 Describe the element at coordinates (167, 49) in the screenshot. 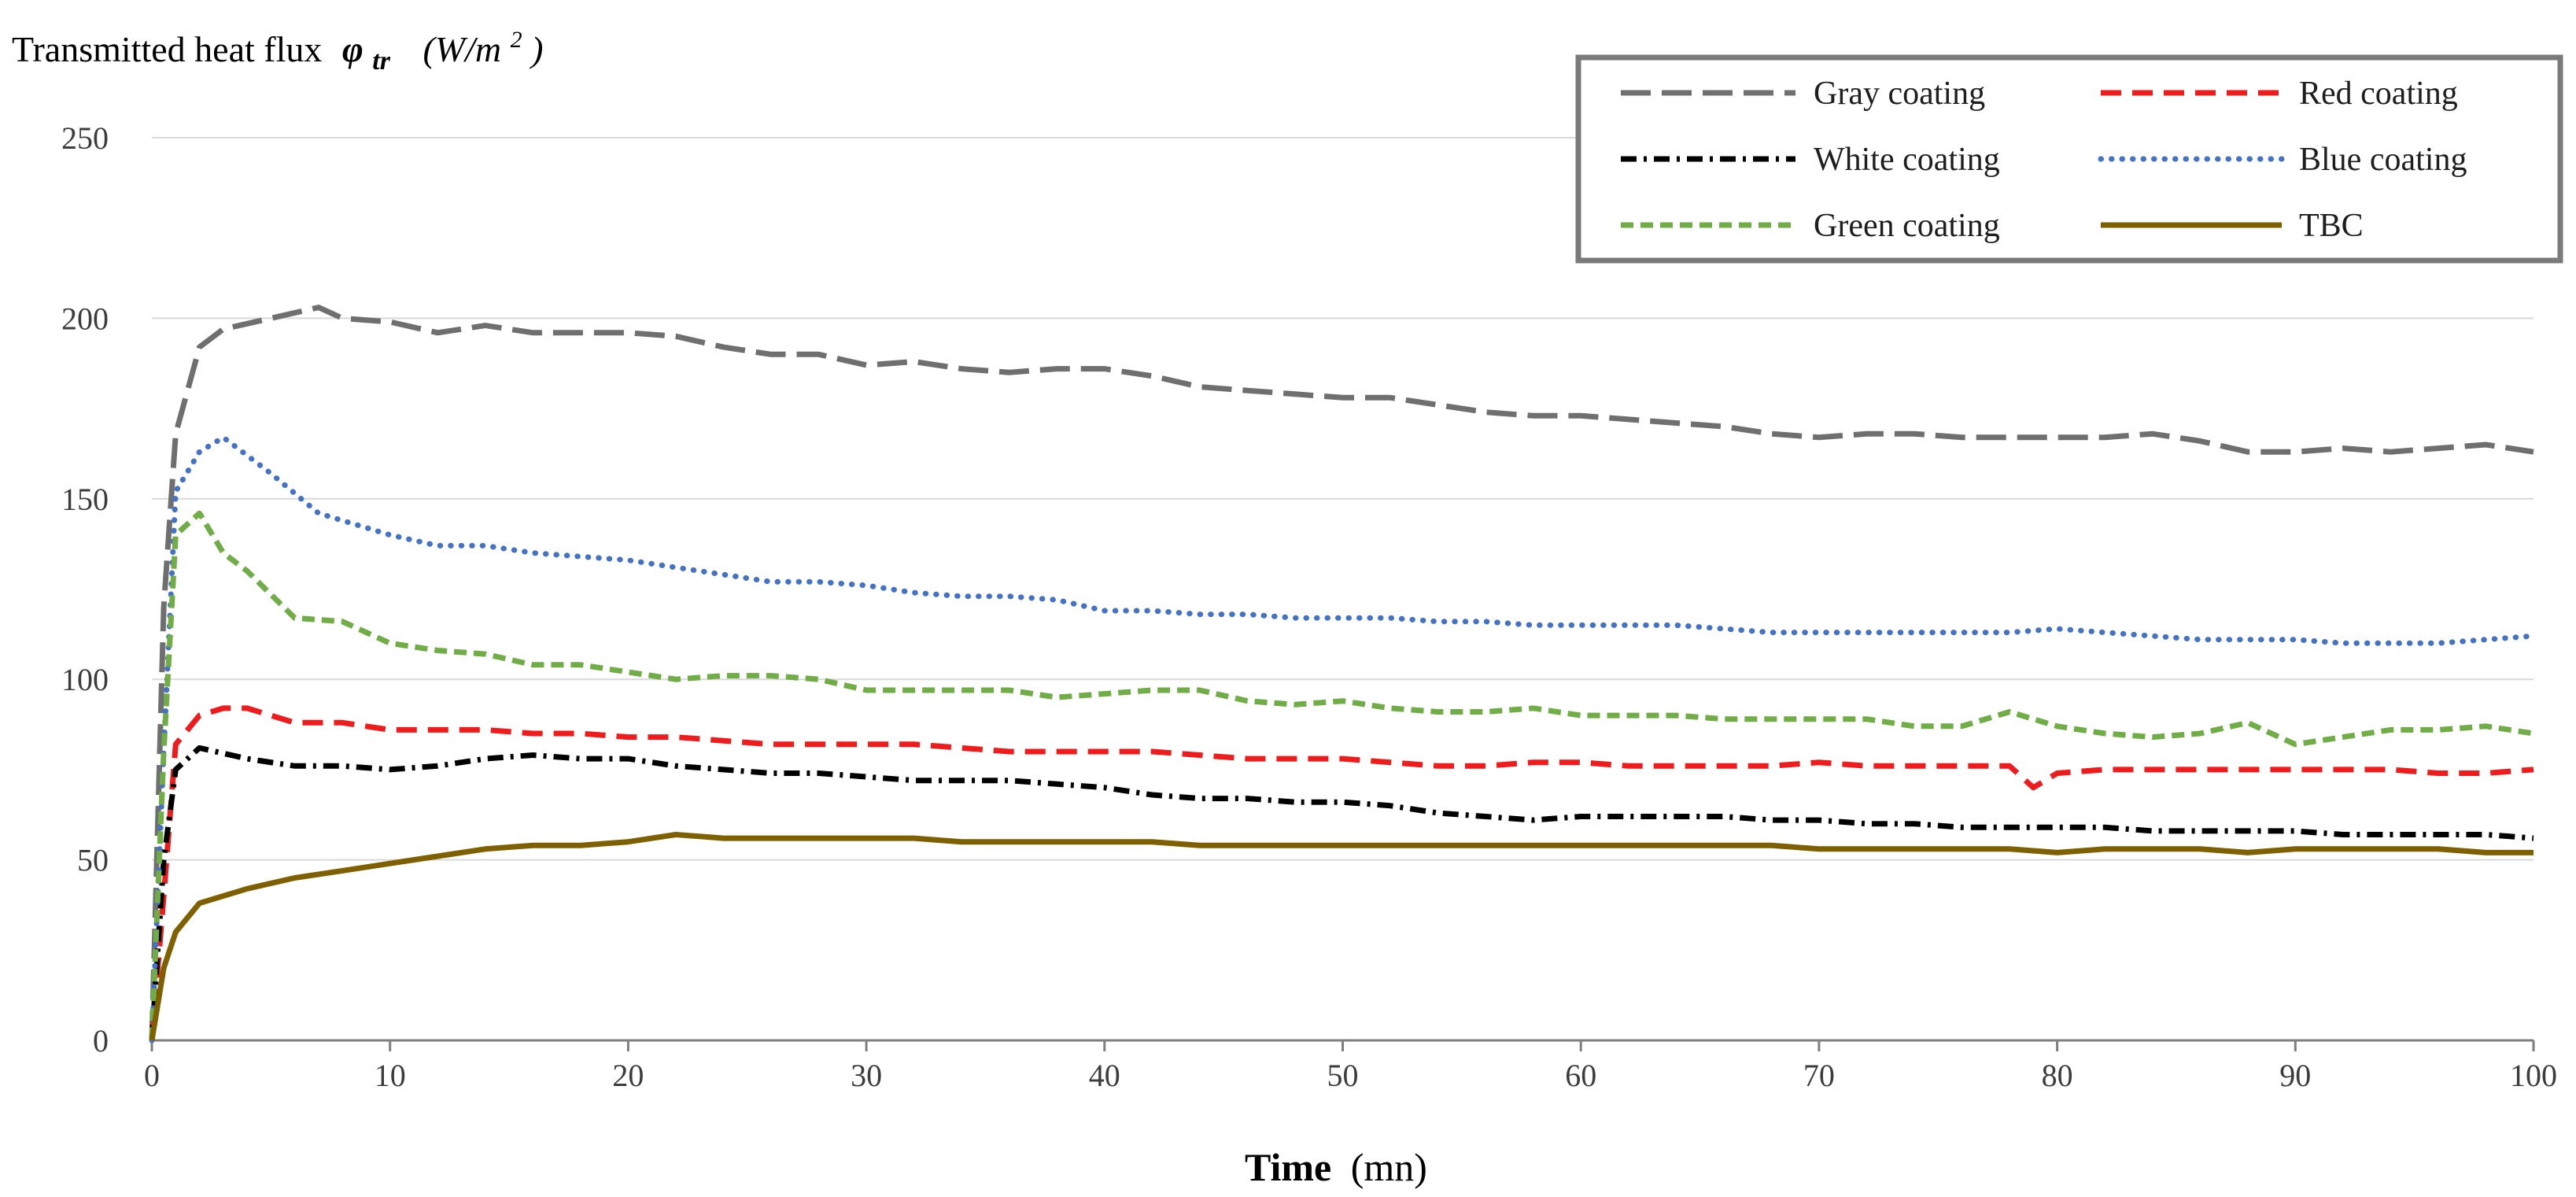

I see `y-axis-title-main: Transmitted heat flux` at that location.